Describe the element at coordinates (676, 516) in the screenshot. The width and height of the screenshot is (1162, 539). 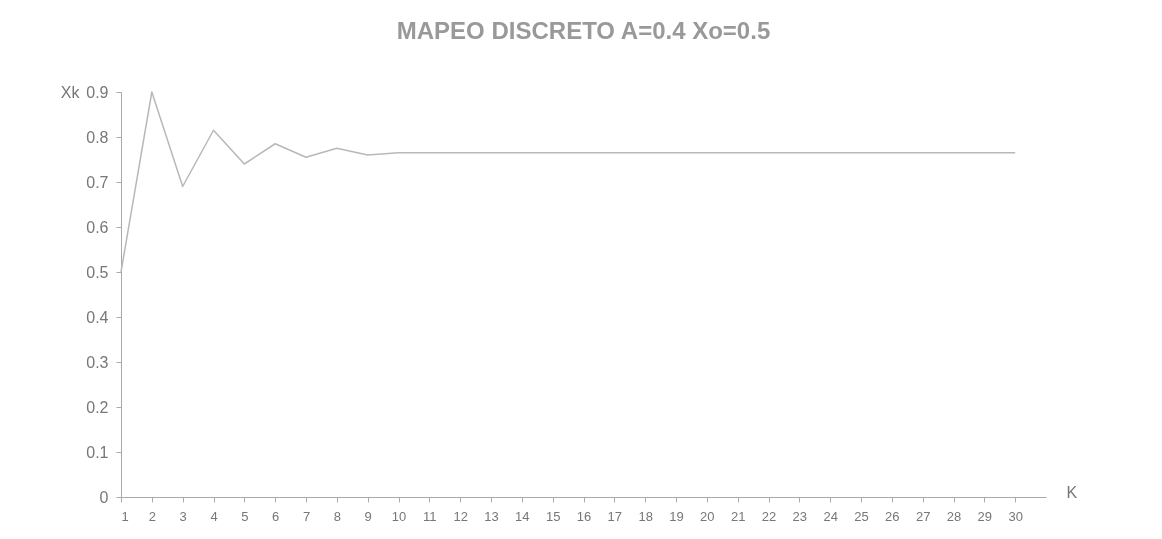
I see `x-tick-label: 19` at that location.